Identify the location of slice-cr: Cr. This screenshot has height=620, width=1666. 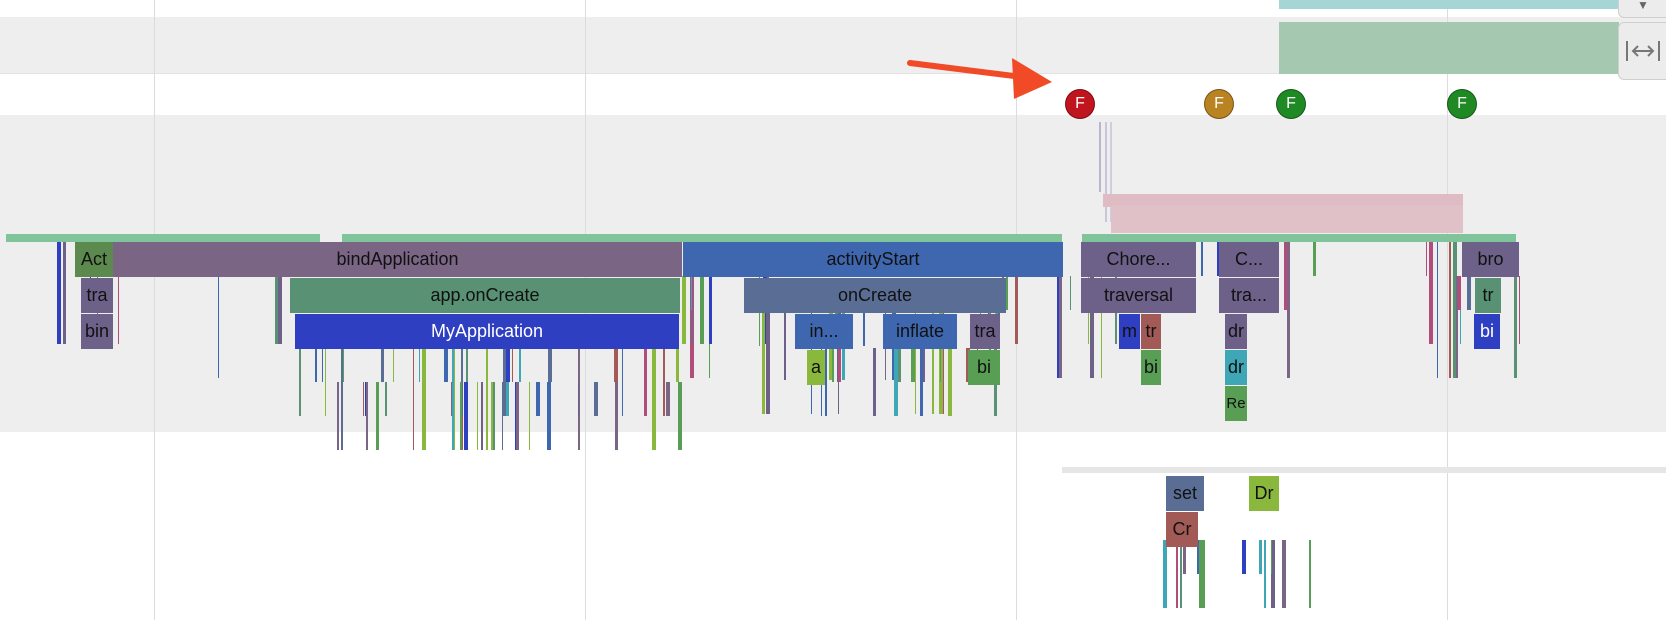
(1182, 529).